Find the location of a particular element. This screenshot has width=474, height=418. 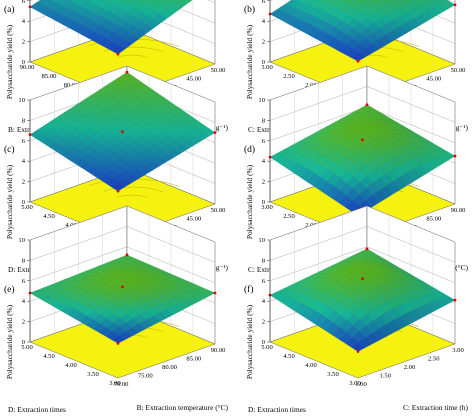

left-axis-tick-label: 3.50 is located at coordinates (333, 374).